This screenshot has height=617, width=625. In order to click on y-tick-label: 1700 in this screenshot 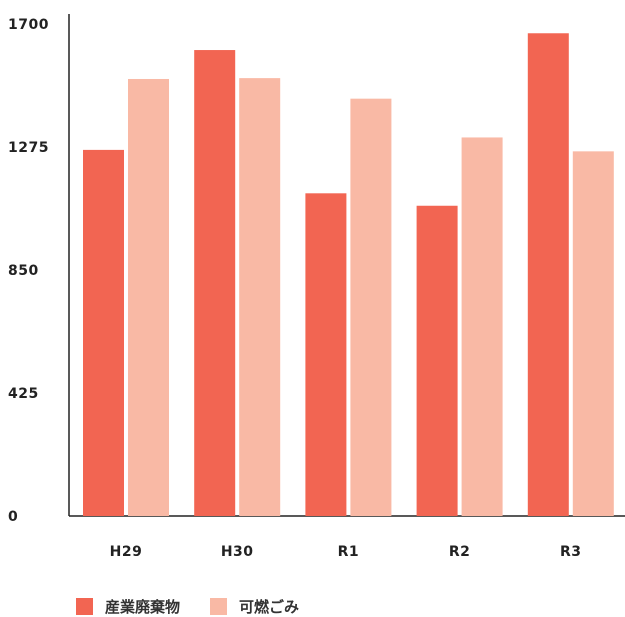, I will do `click(28, 25)`.